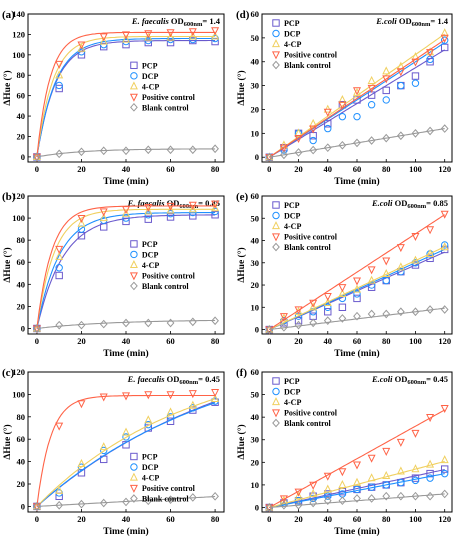 The width and height of the screenshot is (460, 555). Describe the element at coordinates (357, 143) in the screenshot. I see `series-blank-control` at that location.